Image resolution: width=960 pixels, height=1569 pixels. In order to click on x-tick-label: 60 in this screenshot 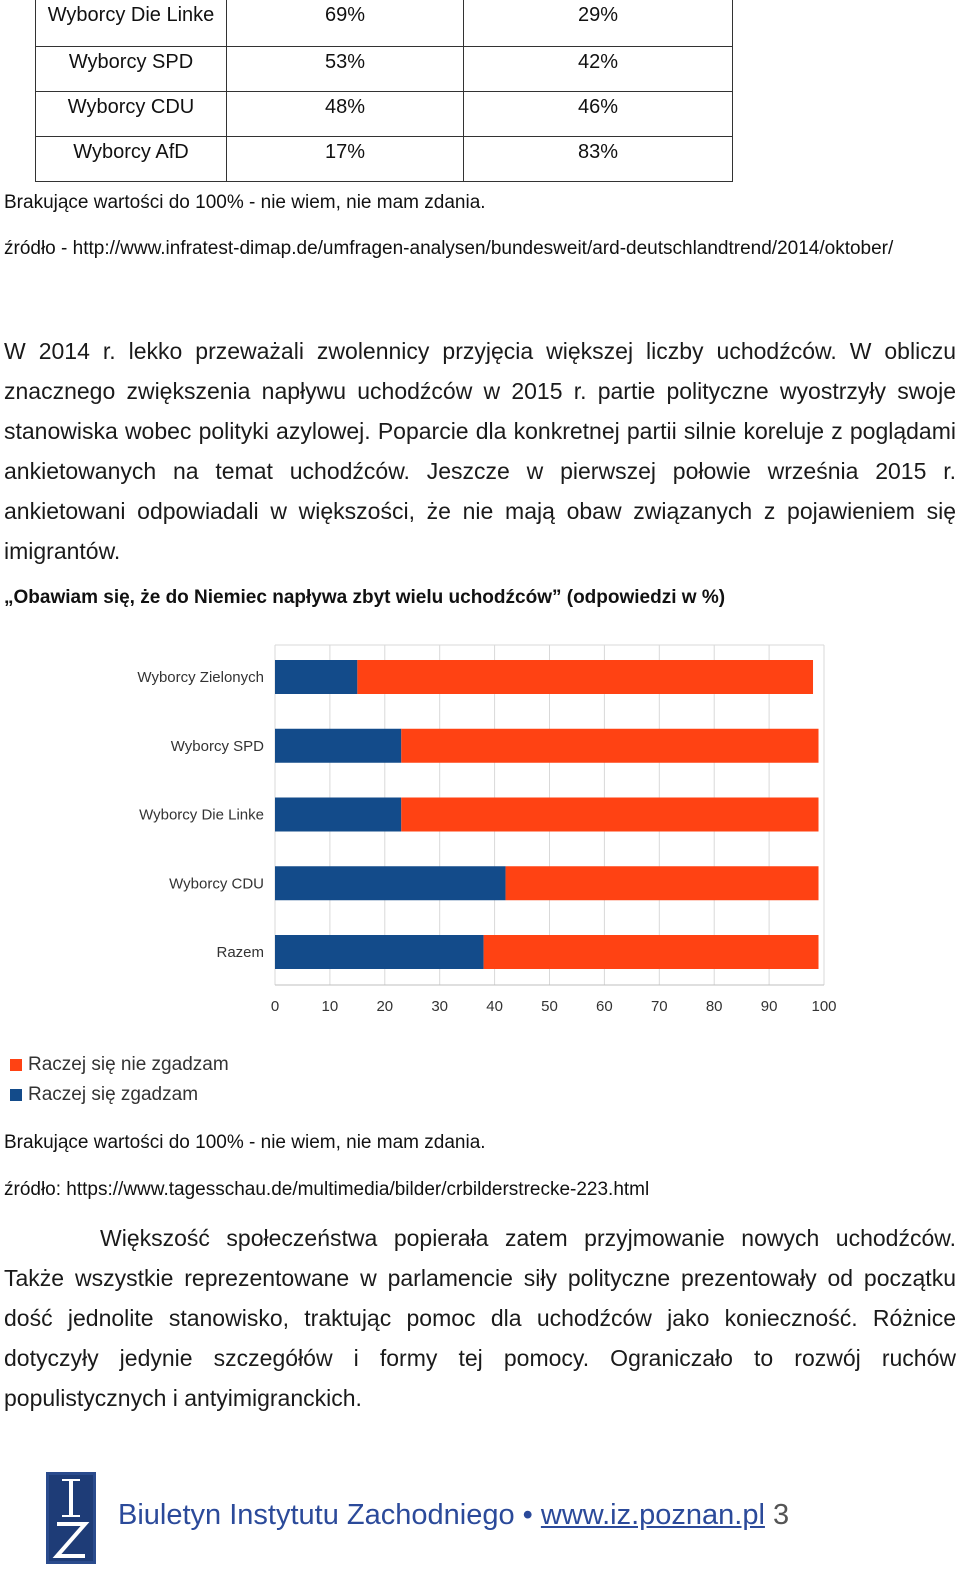, I will do `click(604, 1006)`.